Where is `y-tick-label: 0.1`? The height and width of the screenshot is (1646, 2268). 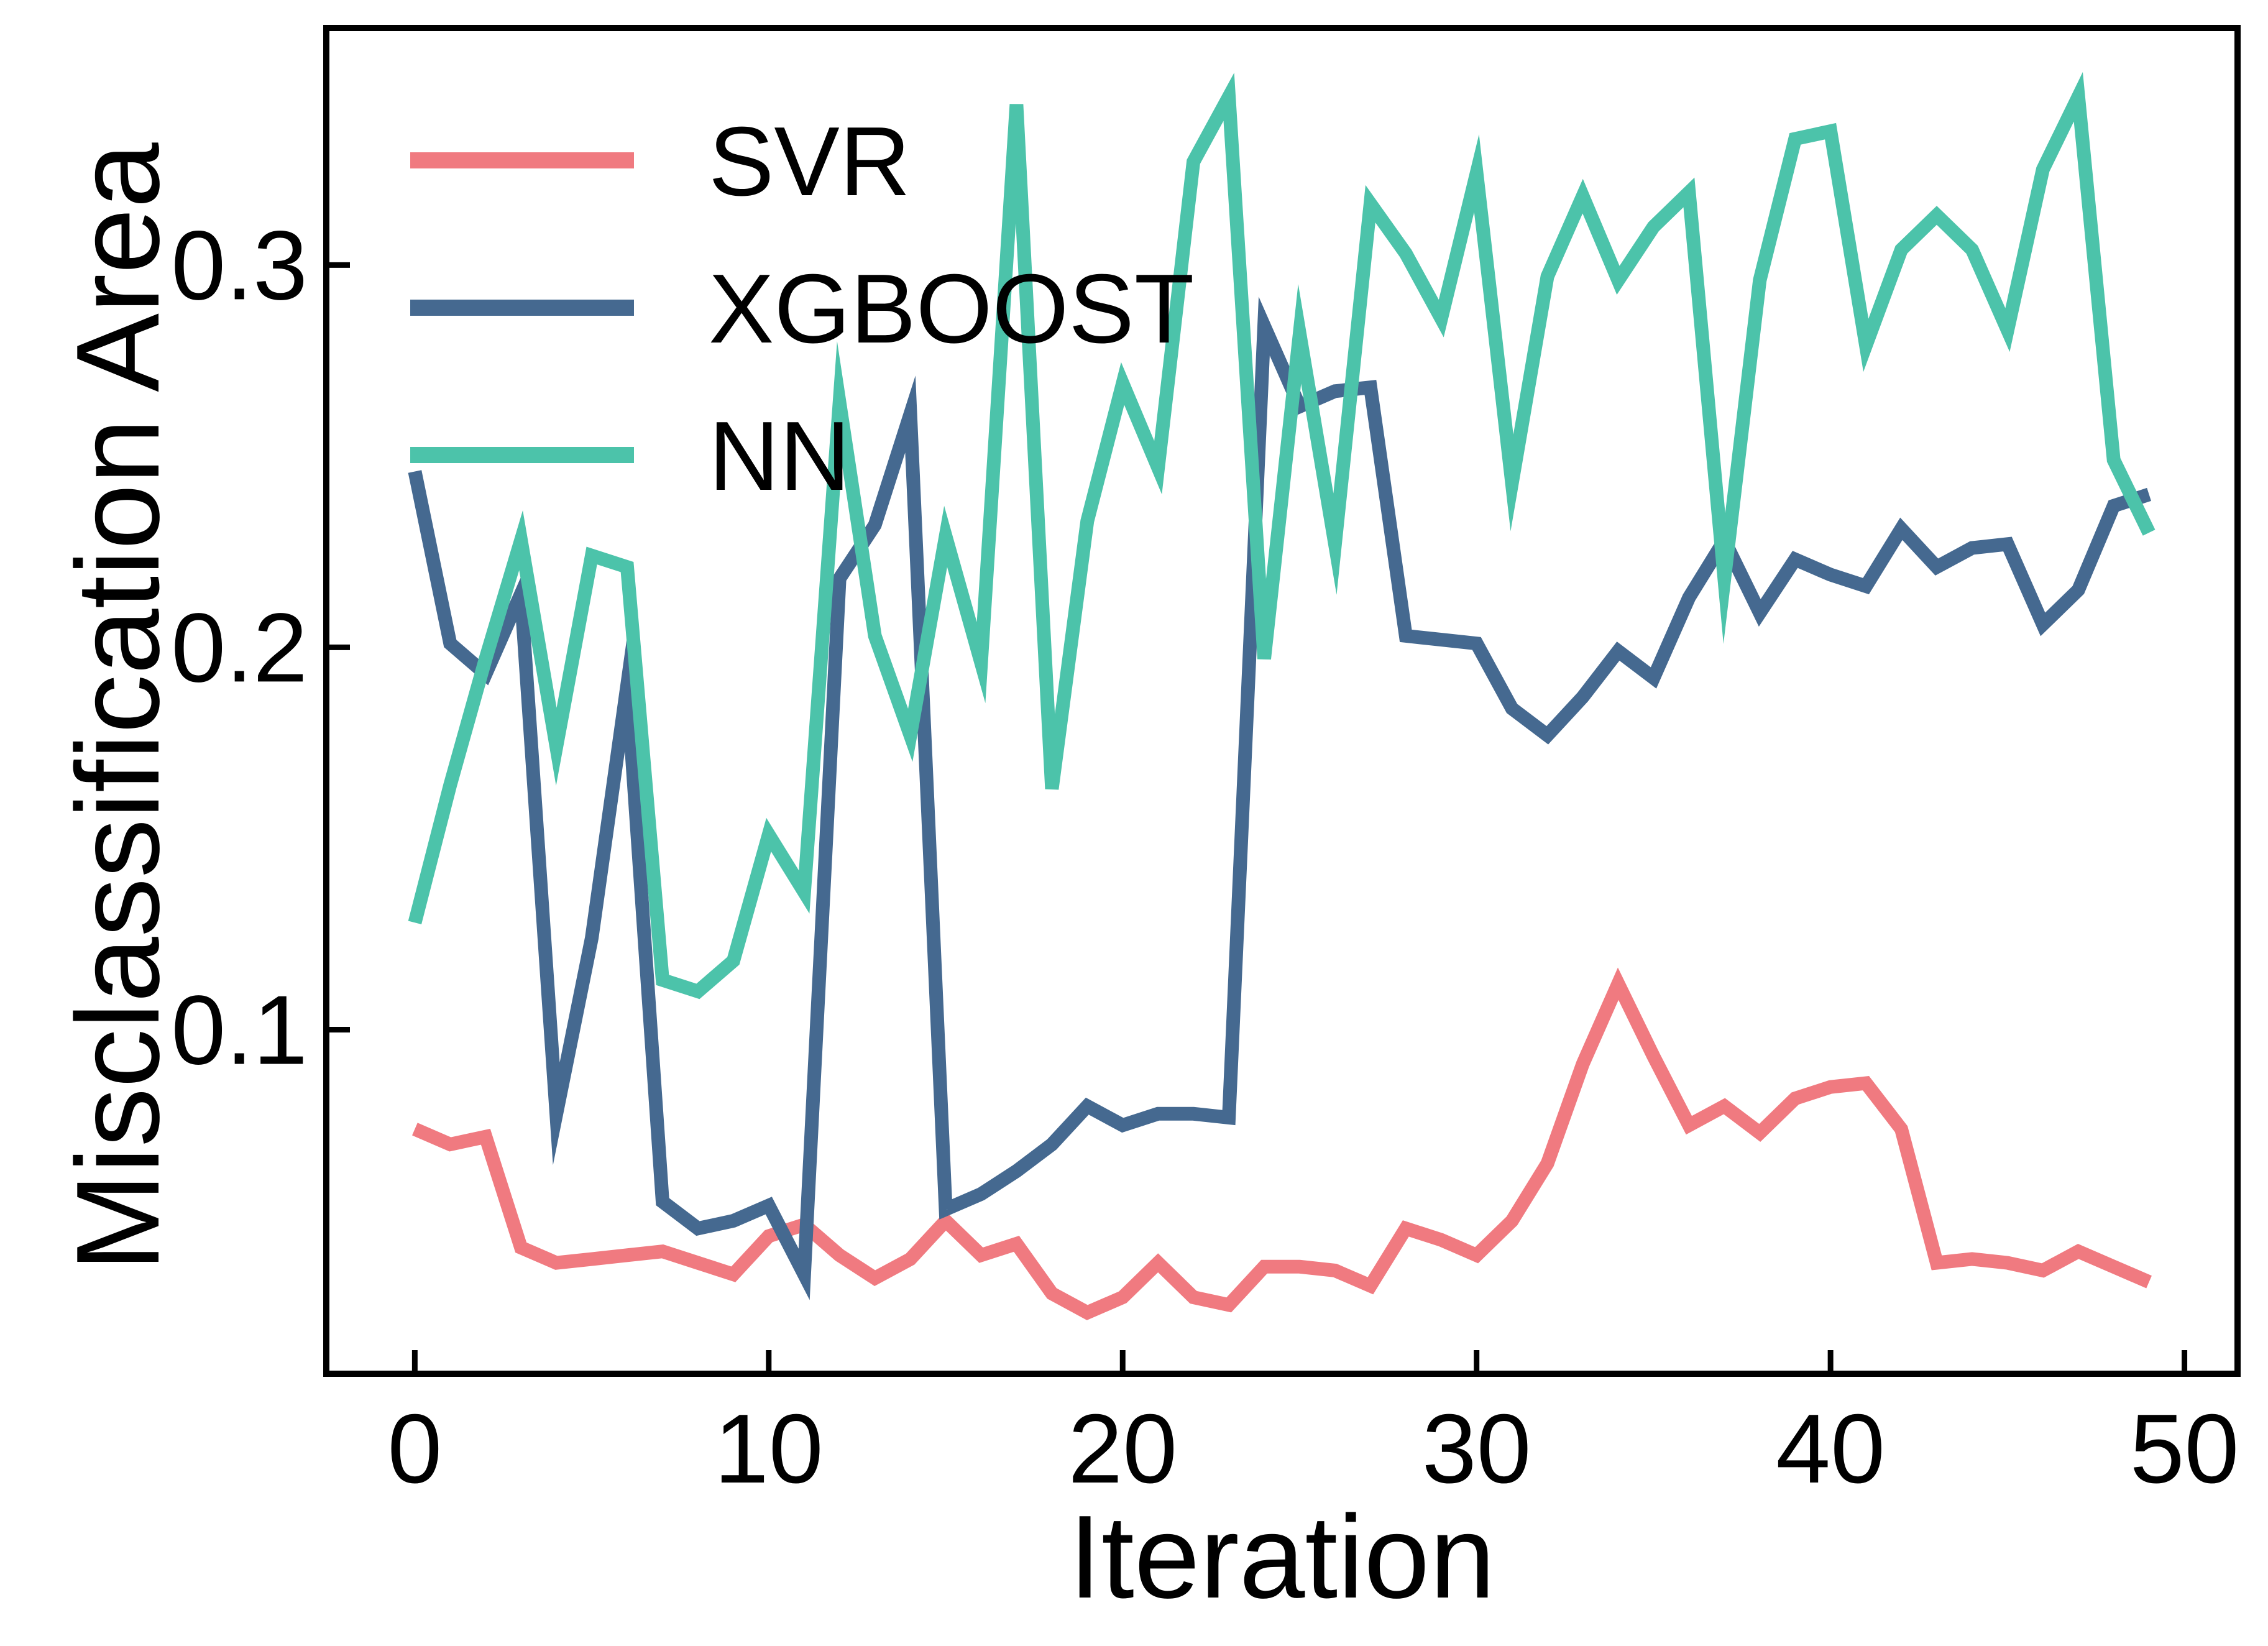 y-tick-label: 0.1 is located at coordinates (239, 1030).